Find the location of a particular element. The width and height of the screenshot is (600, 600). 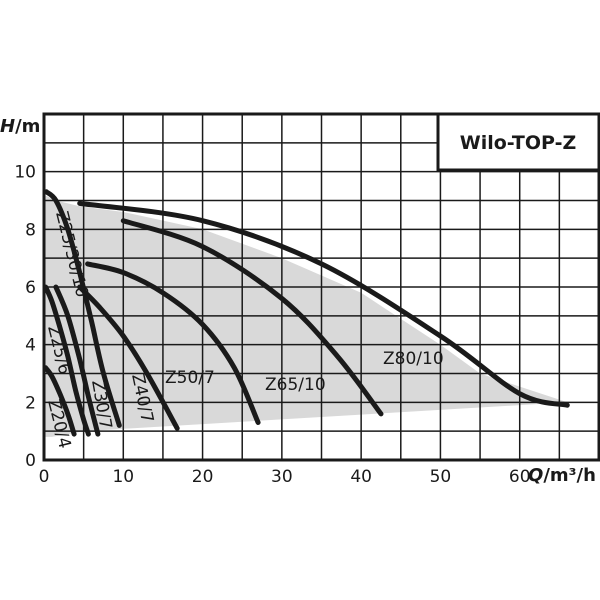

title-box is located at coordinates (518, 142).